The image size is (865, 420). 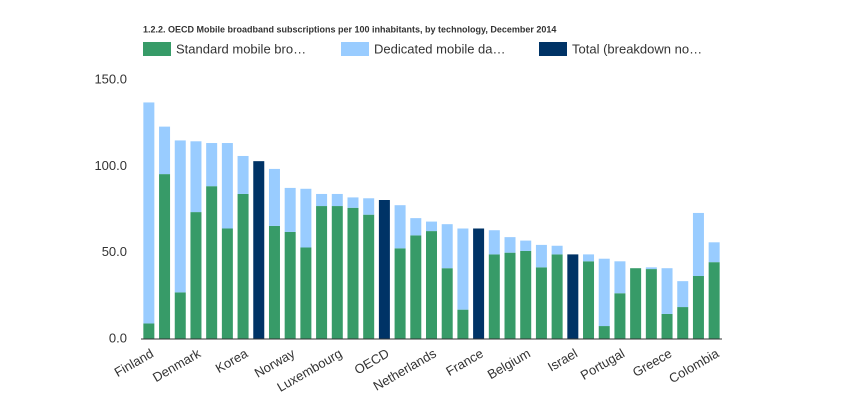 I want to click on x-tick-label: Finland, so click(x=134, y=363).